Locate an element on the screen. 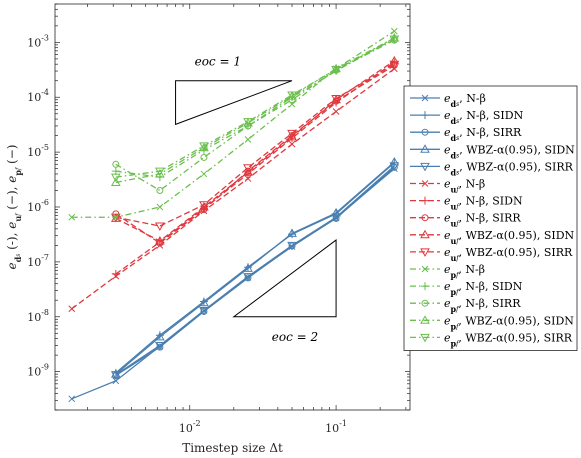 This screenshot has height=458, width=581. legend-entry: eds, N-β is located at coordinates (448, 100).